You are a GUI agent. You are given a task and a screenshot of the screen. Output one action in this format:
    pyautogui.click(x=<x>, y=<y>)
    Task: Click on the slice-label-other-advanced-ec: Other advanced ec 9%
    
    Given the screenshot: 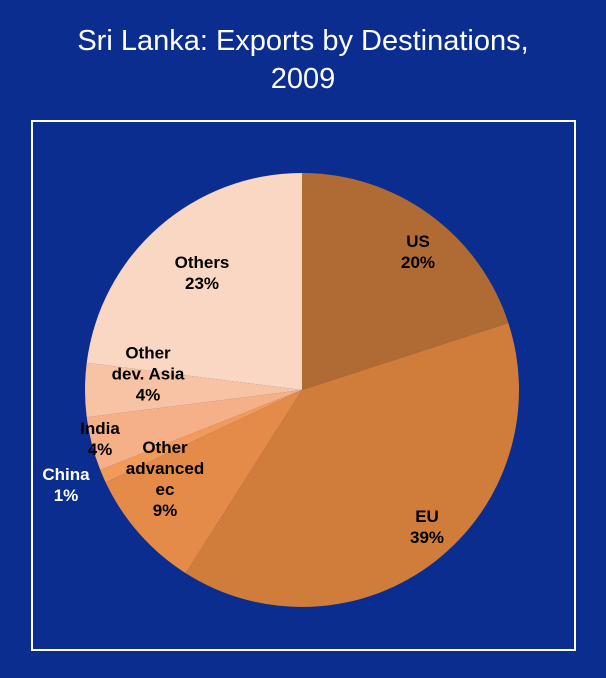 What is the action you would take?
    pyautogui.click(x=165, y=479)
    